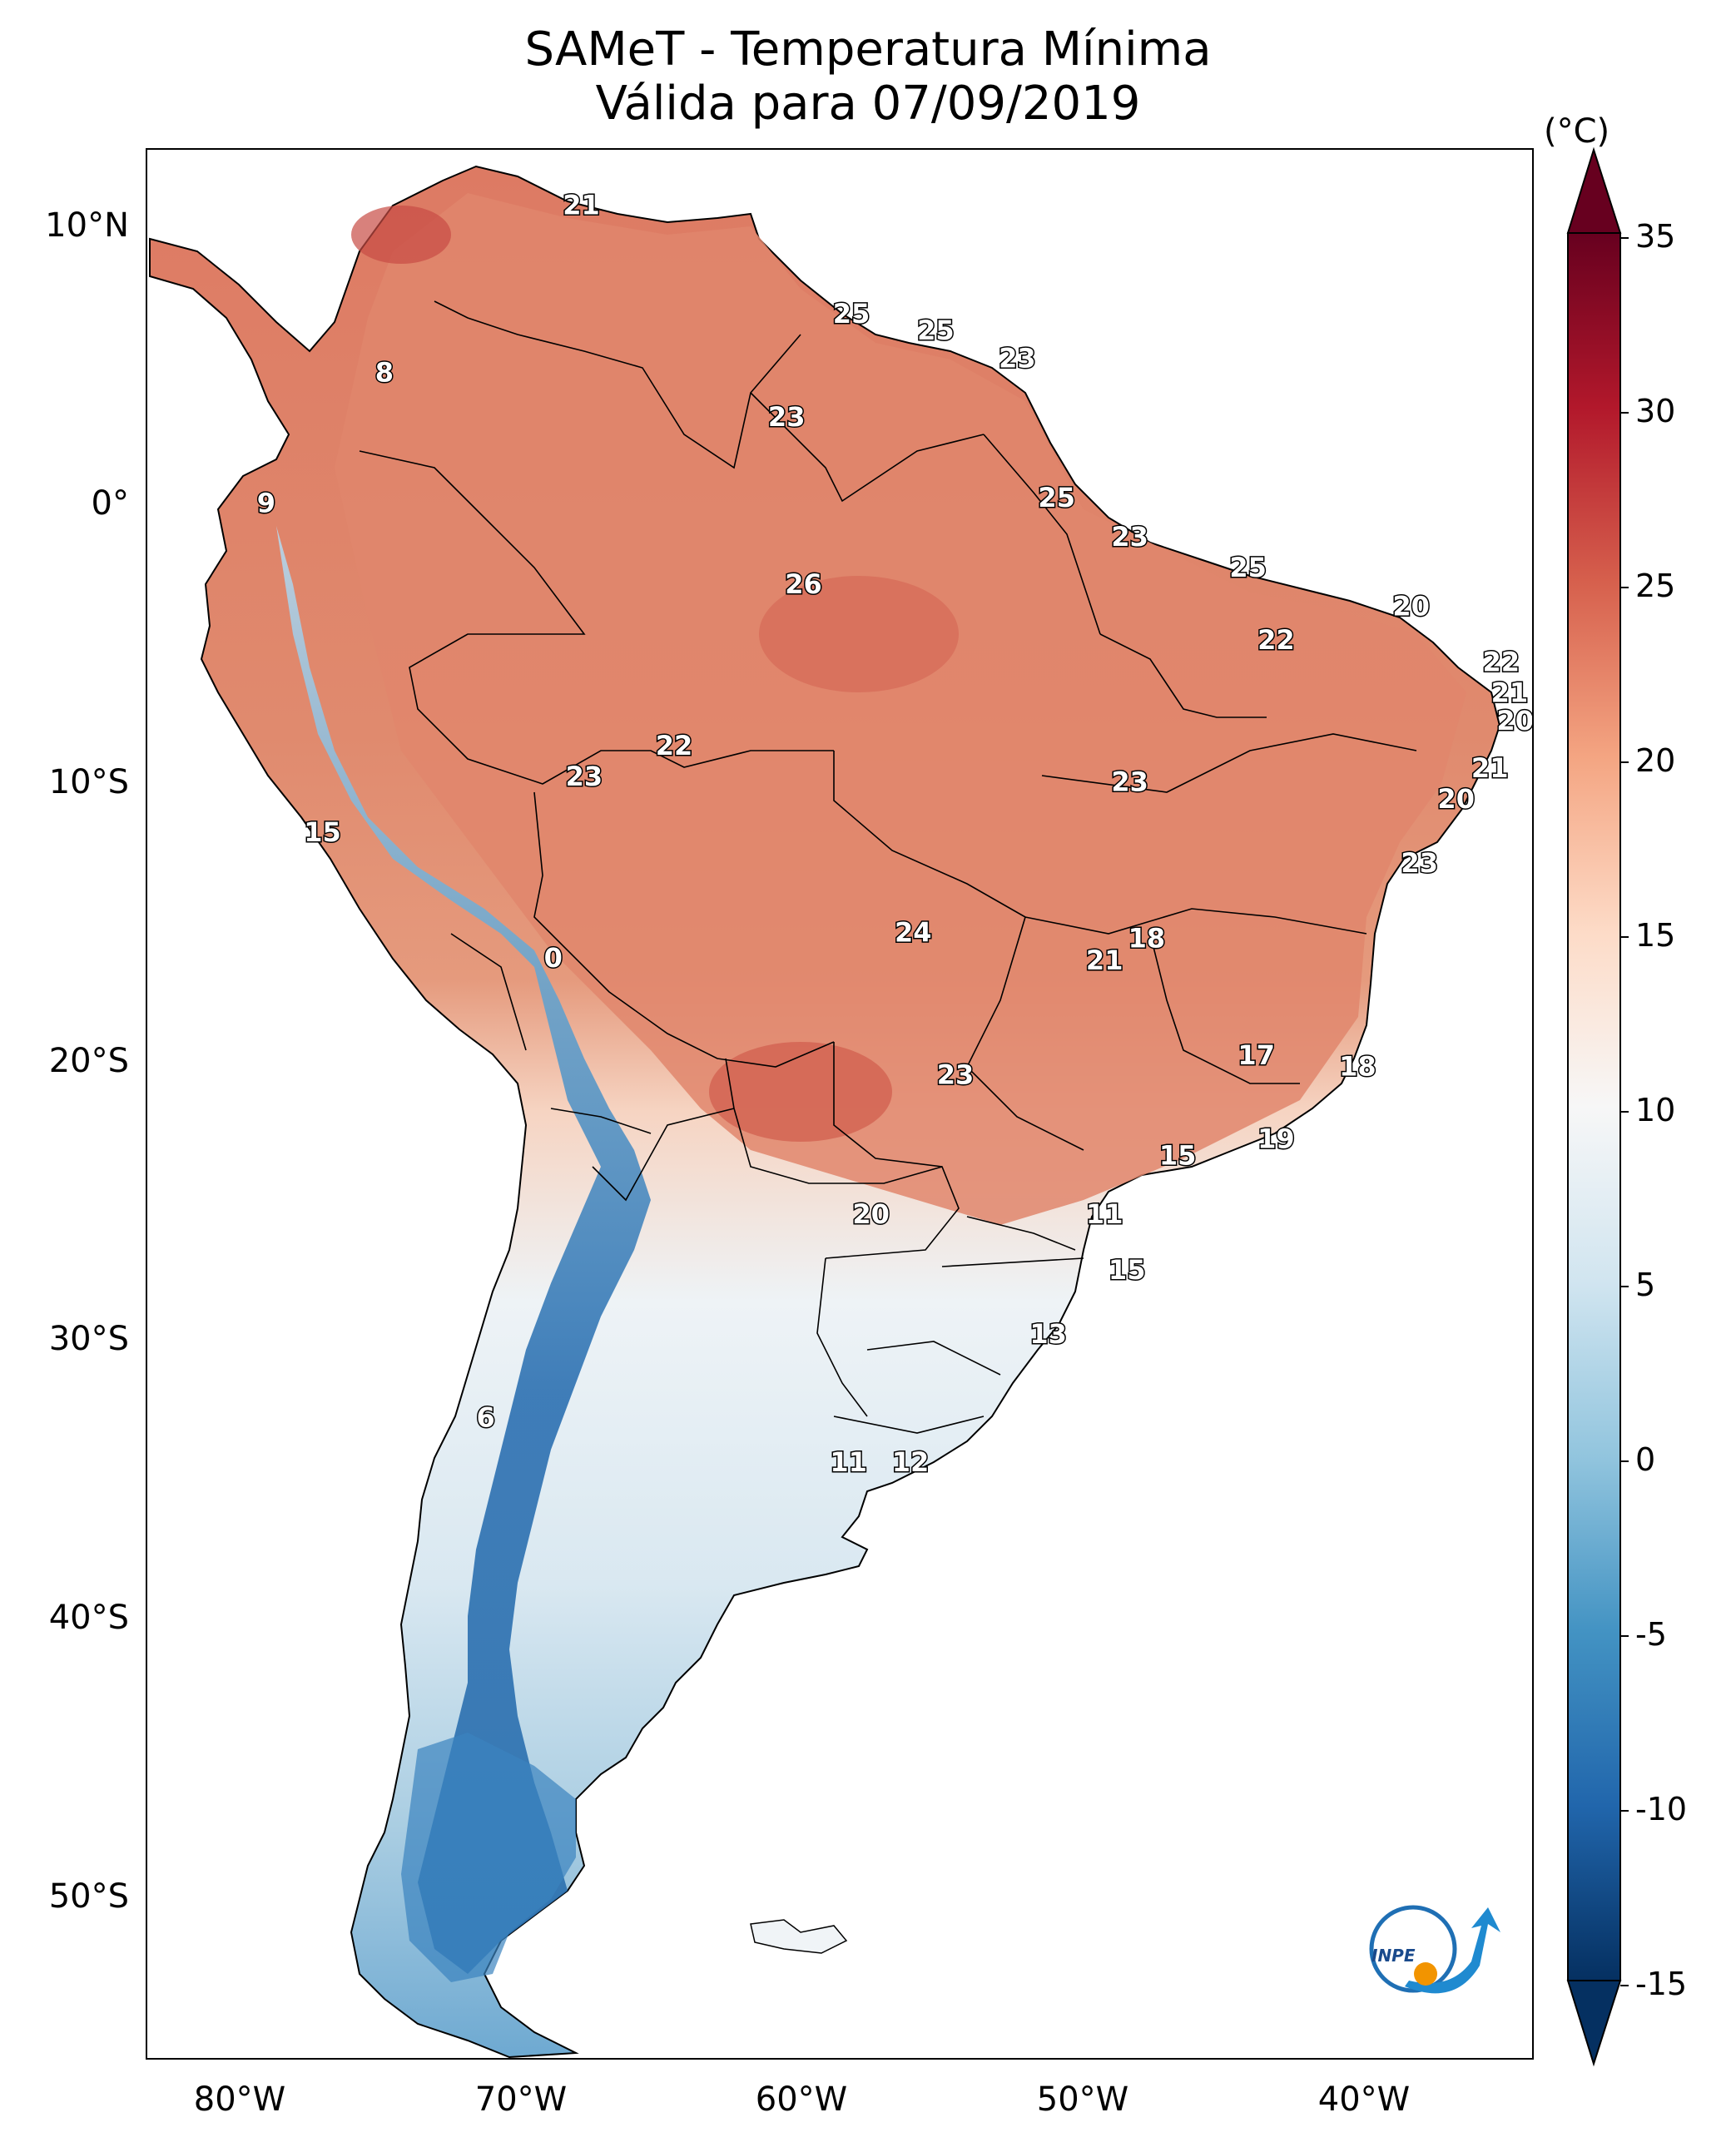  Describe the element at coordinates (1594, 190) in the screenshot. I see `colorbar-top-arrow` at that location.